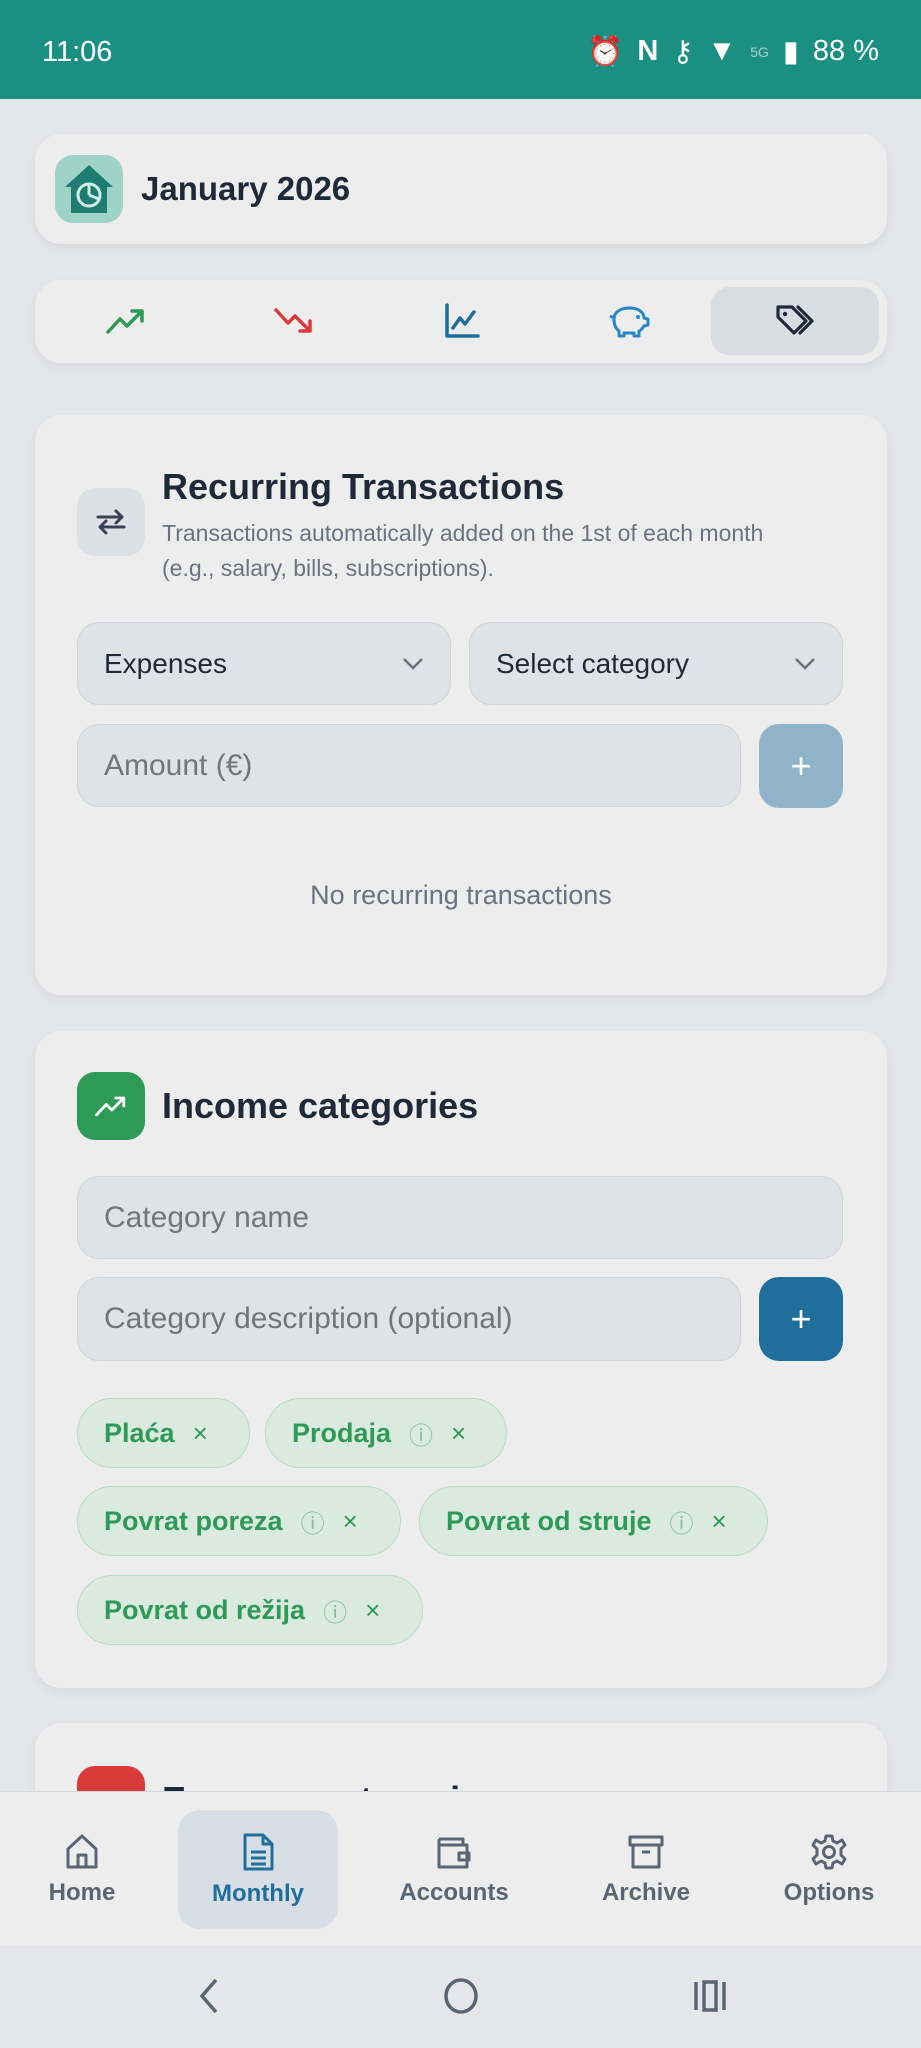 Image resolution: width=921 pixels, height=2048 pixels. What do you see at coordinates (646, 1892) in the screenshot?
I see `nav-label: Archive` at bounding box center [646, 1892].